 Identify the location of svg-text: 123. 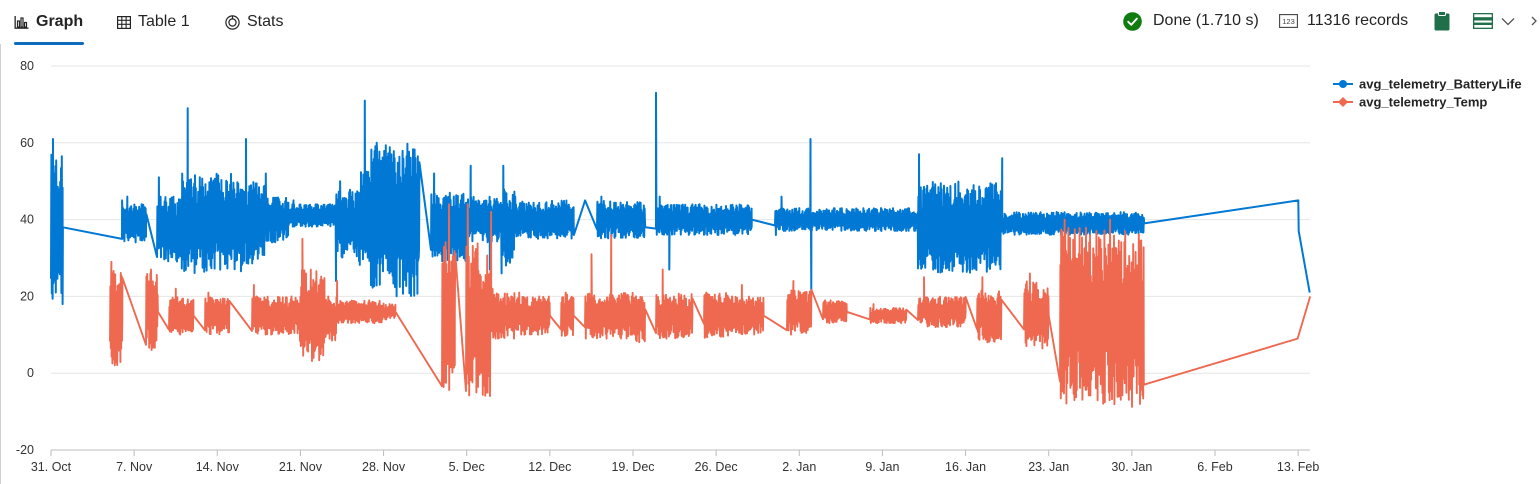
(1288, 21).